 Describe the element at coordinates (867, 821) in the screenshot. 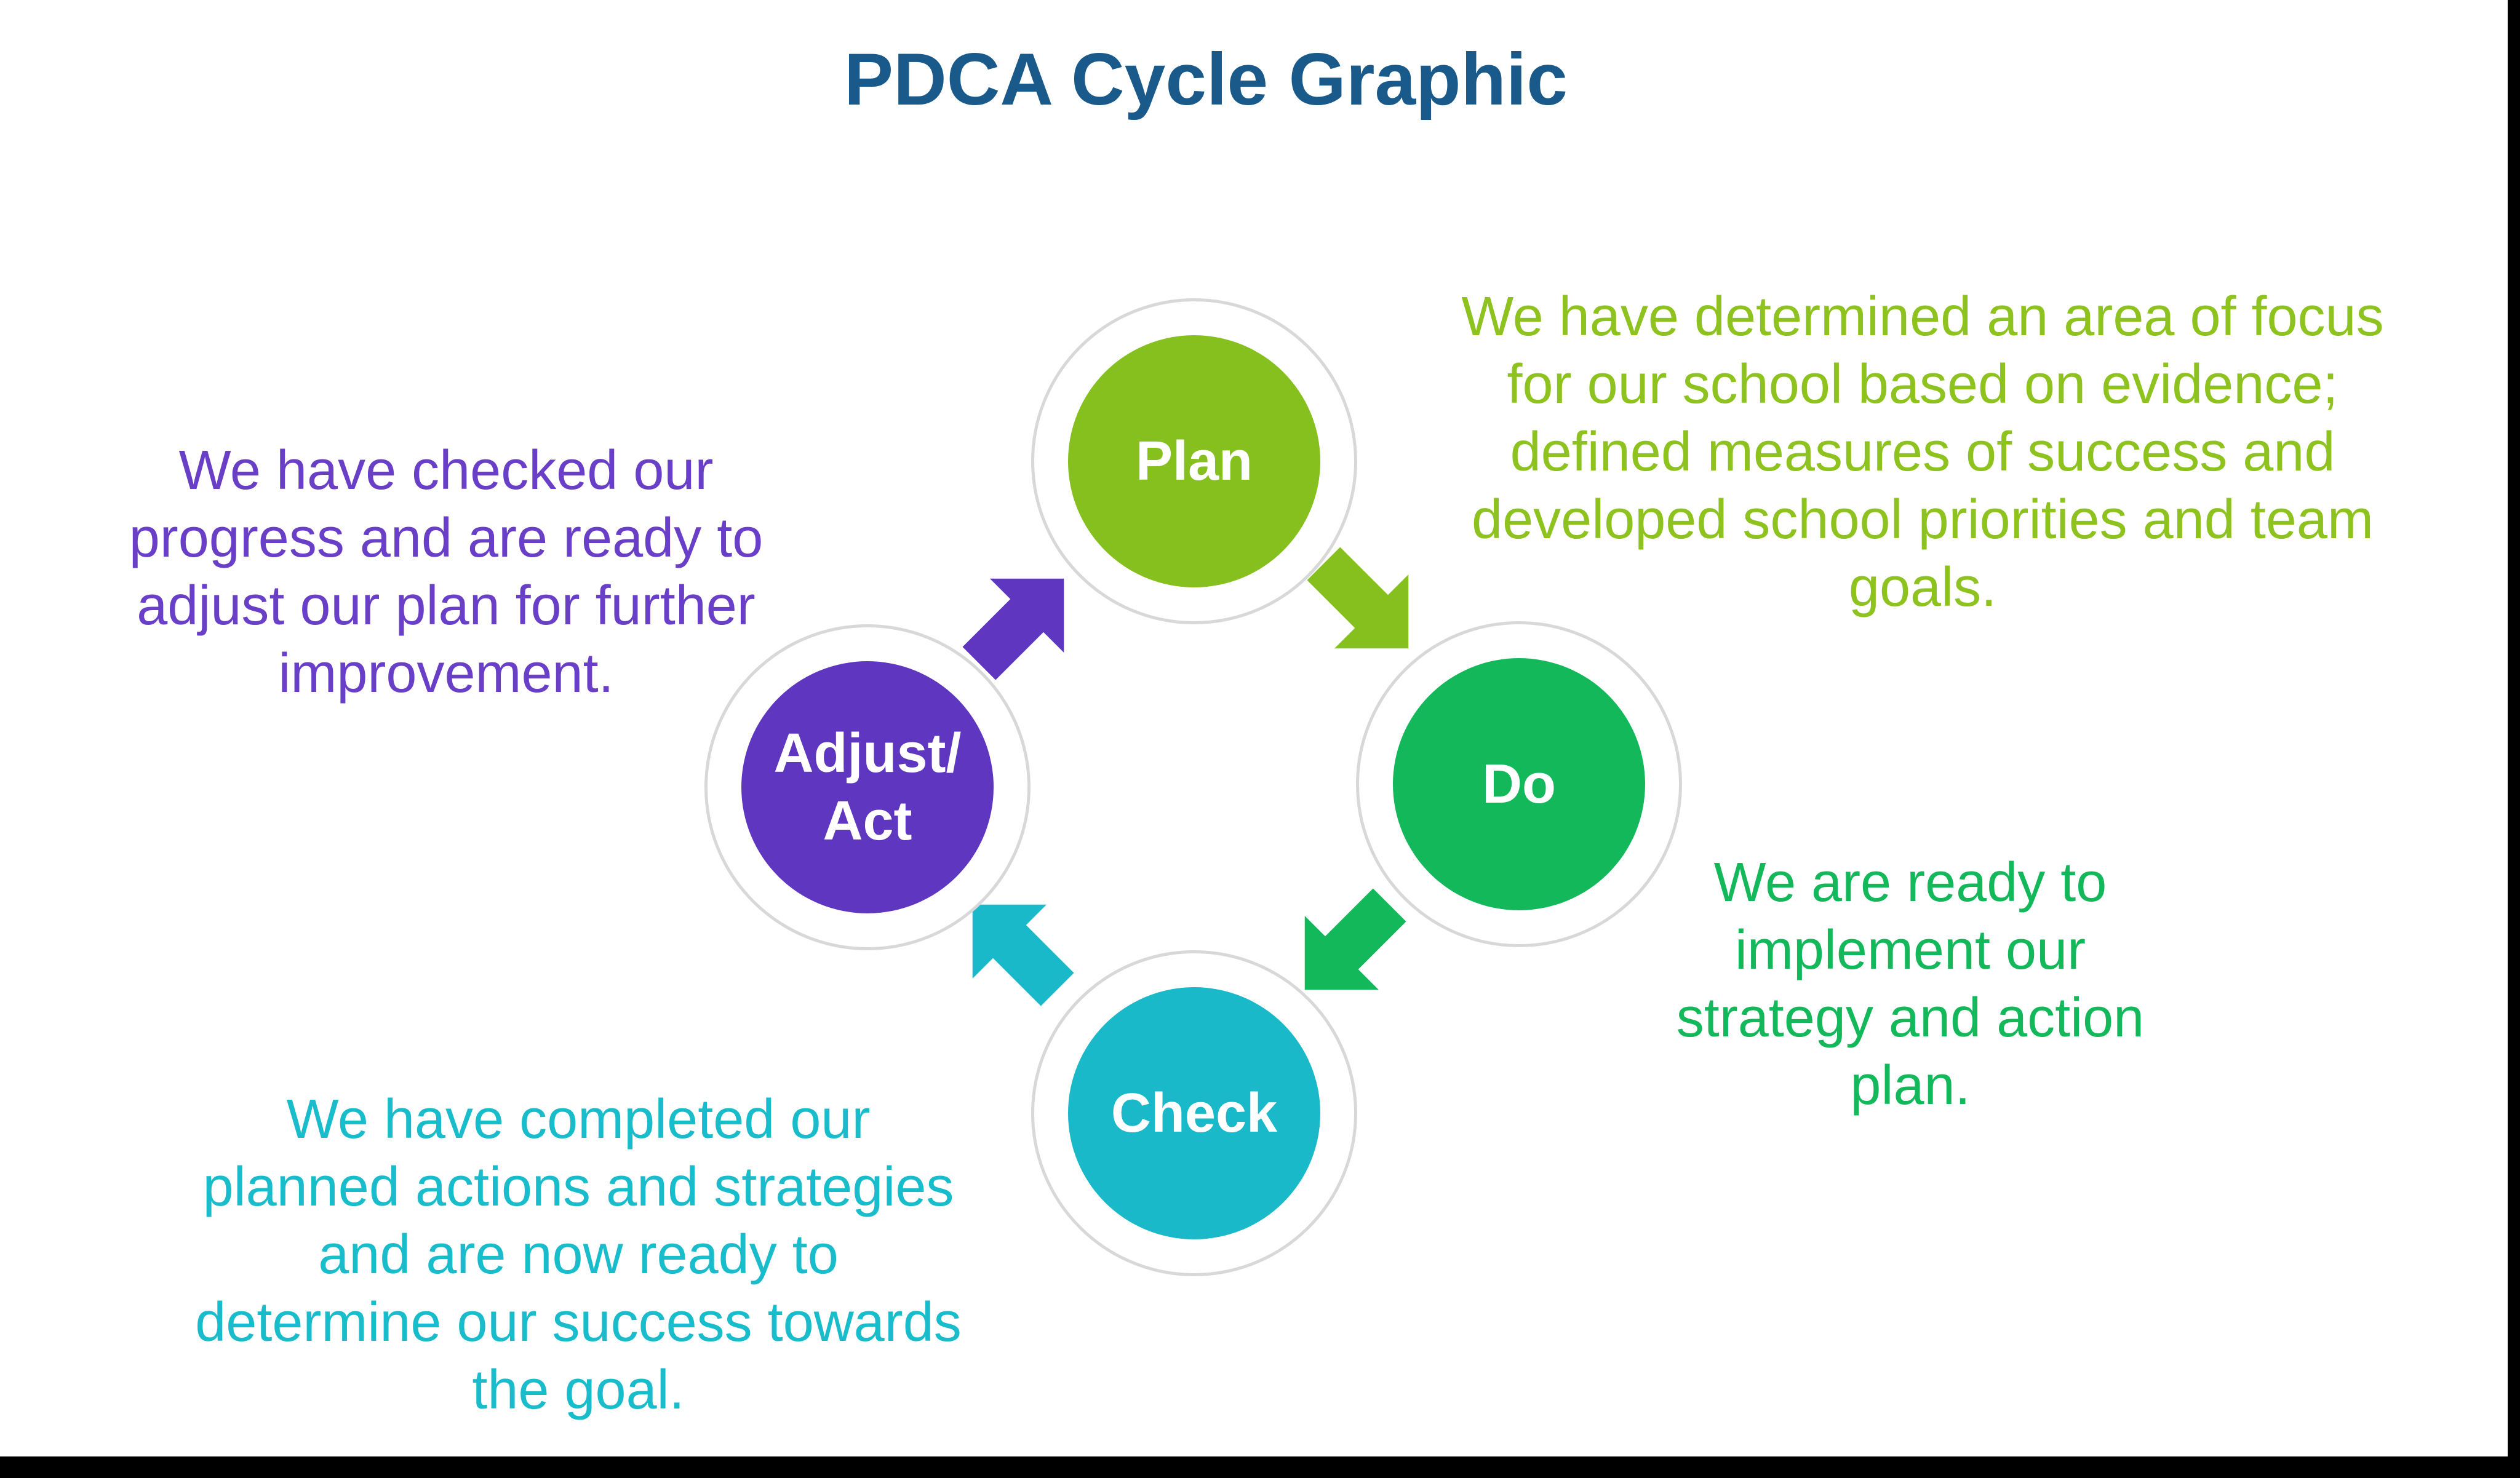

I see `act-label-line: Act` at that location.